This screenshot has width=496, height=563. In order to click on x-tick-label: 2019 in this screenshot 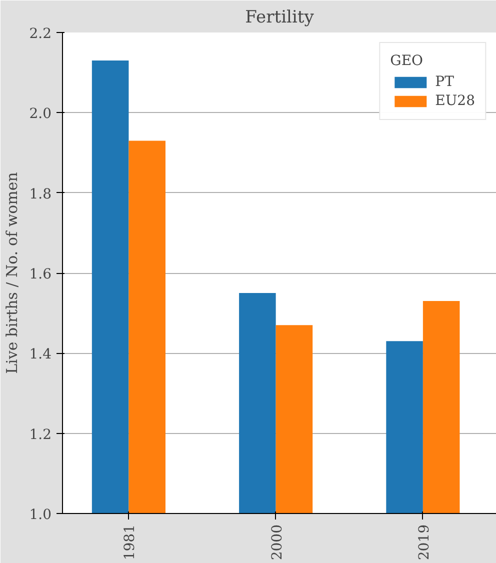, I will do `click(424, 542)`.